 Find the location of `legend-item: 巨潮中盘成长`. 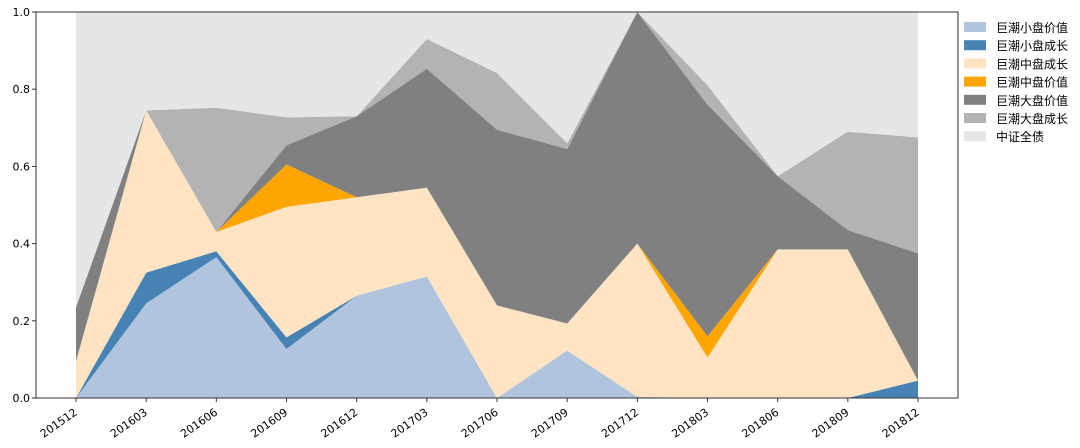

legend-item: 巨潮中盘成长 is located at coordinates (1016, 63).